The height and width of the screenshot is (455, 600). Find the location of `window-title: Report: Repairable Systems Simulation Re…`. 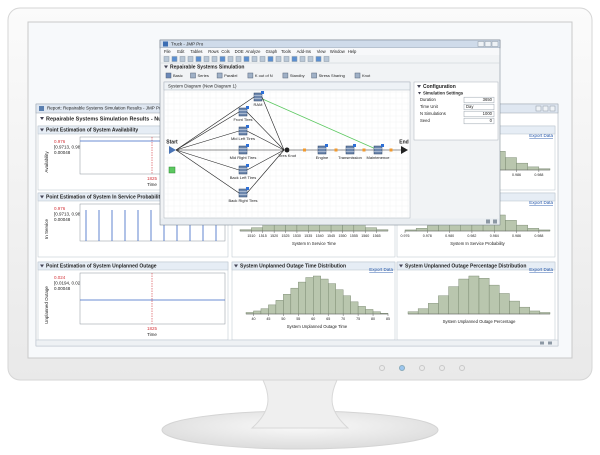

window-title: Report: Repairable Systems Simulation Re… is located at coordinates (105, 108).